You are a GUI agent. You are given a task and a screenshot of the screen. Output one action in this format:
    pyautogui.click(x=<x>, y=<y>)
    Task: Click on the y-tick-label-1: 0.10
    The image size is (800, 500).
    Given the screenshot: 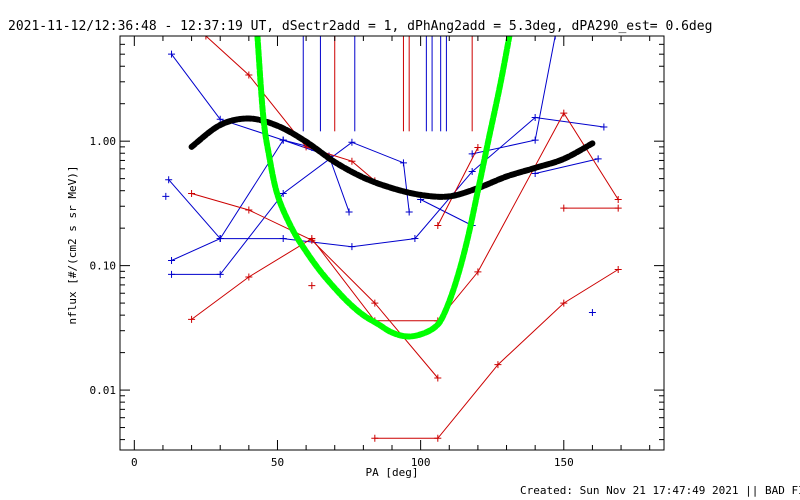 What is the action you would take?
    pyautogui.click(x=103, y=266)
    